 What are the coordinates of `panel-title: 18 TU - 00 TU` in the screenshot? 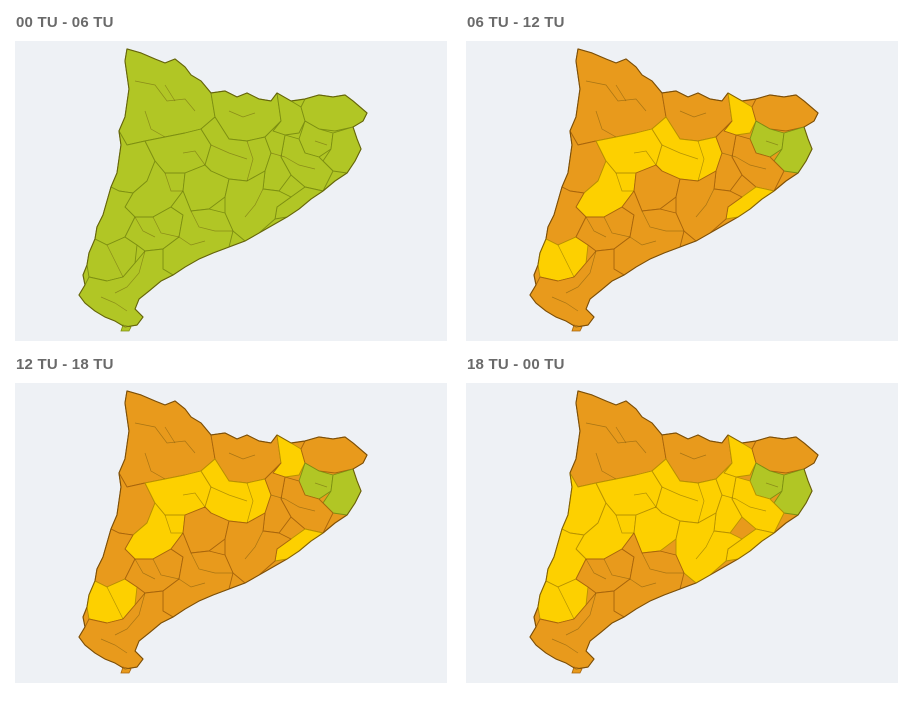 It's located at (516, 364).